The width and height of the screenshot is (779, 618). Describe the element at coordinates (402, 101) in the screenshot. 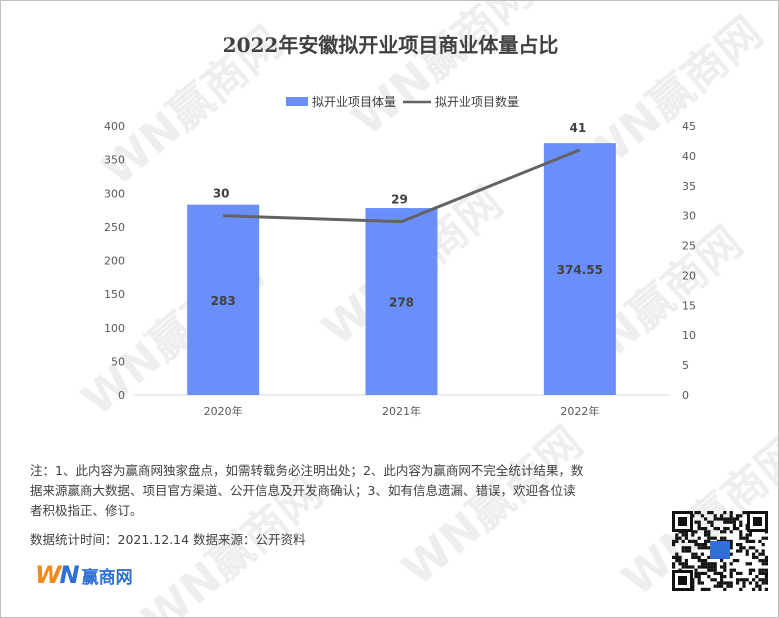

I see `legend: 拟开业项目体量 拟开业项目数量` at that location.